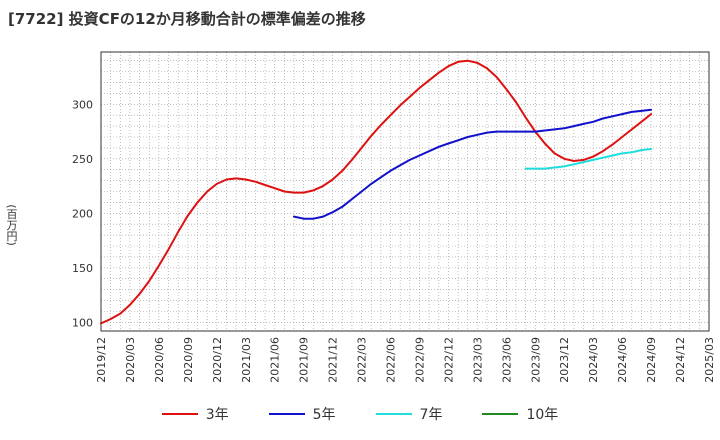 This screenshot has width=720, height=440. Describe the element at coordinates (542, 415) in the screenshot. I see `legend-label: 10年` at that location.